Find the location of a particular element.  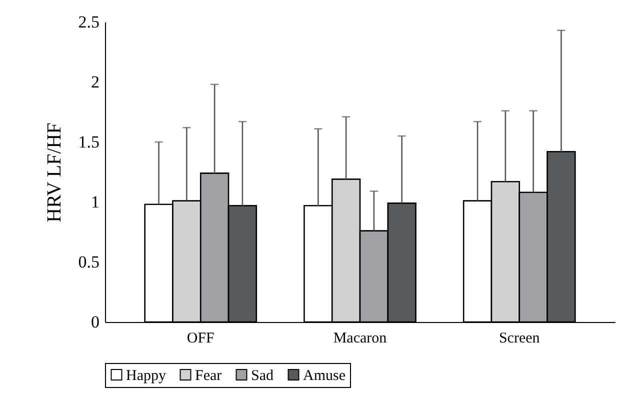

y-tick-label: 2 is located at coordinates (95, 82).